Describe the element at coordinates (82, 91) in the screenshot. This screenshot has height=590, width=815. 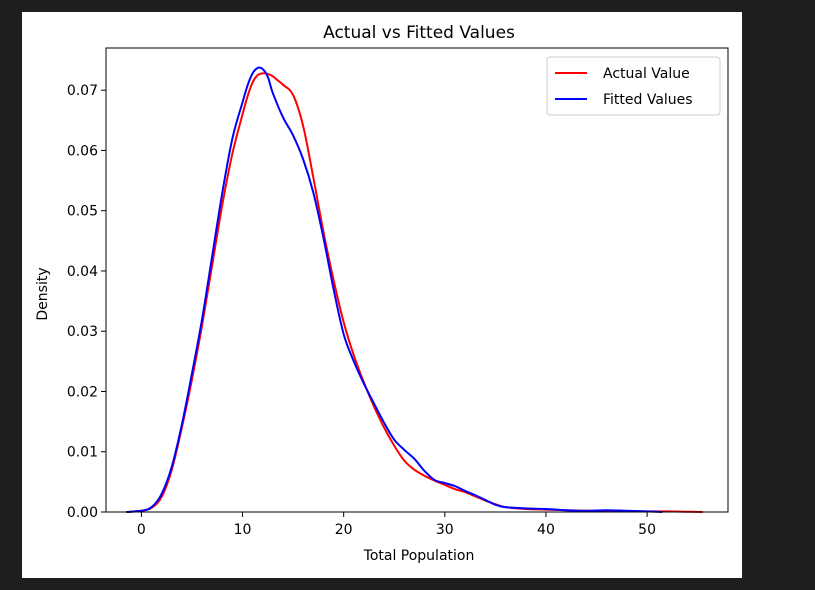
I see `y-tick-label: 0.07` at that location.